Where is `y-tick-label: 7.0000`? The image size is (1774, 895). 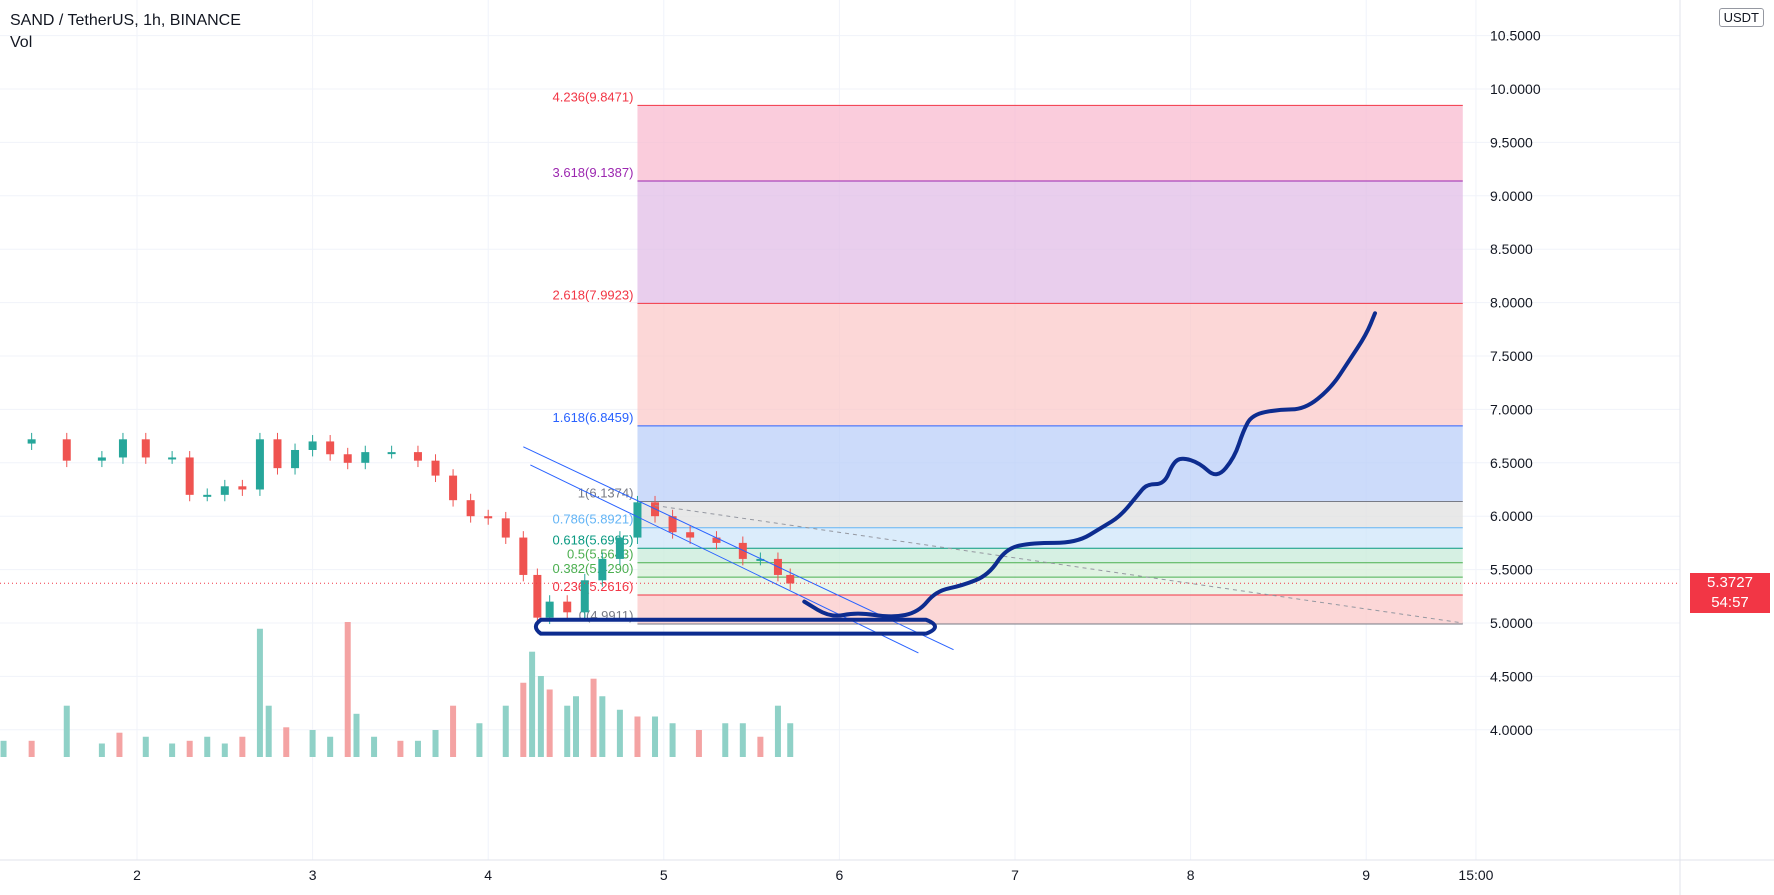
y-tick-label: 7.0000 is located at coordinates (1511, 409).